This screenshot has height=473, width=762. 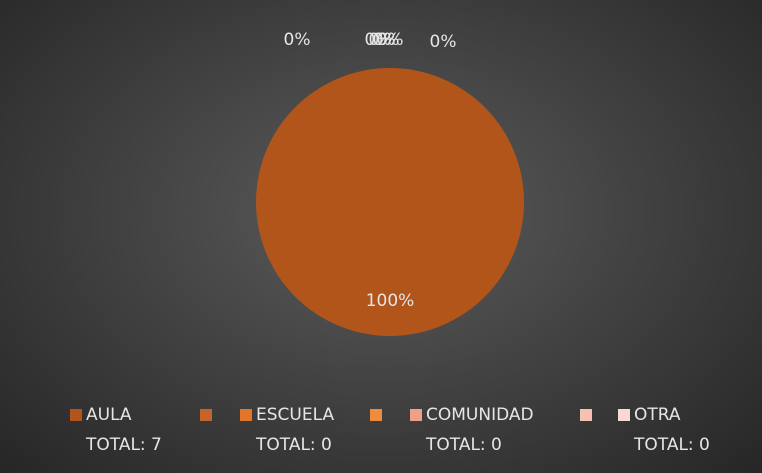 What do you see at coordinates (124, 430) in the screenshot?
I see `legend-label: AULA TOTAL: 7` at bounding box center [124, 430].